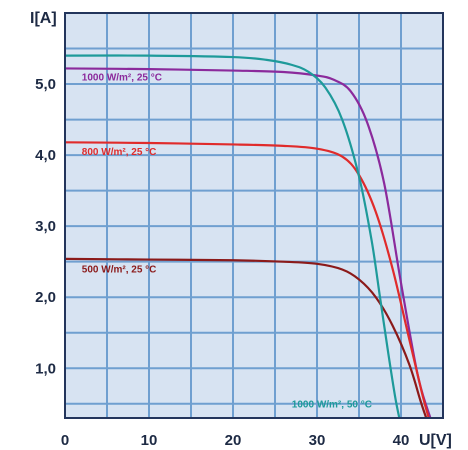 This screenshot has width=468, height=450. I want to click on x-tick-label: 30, so click(317, 440).